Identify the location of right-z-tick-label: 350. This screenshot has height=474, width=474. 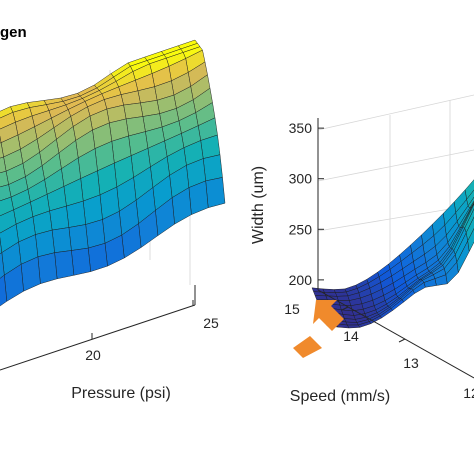
(301, 128).